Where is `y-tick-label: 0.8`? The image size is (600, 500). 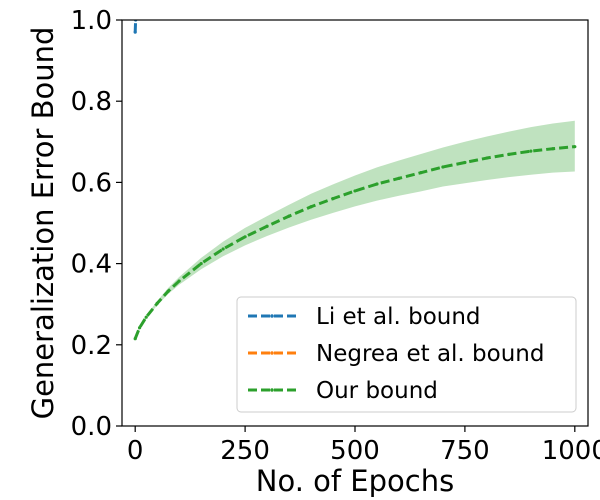
y-tick-label: 0.8 is located at coordinates (91, 102).